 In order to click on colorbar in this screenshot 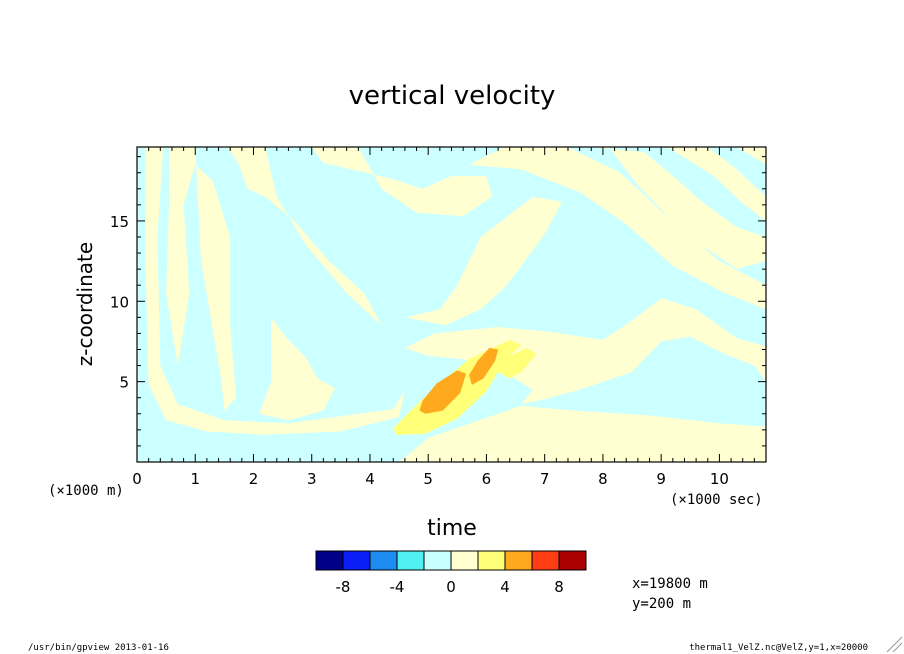, I will do `click(451, 560)`.